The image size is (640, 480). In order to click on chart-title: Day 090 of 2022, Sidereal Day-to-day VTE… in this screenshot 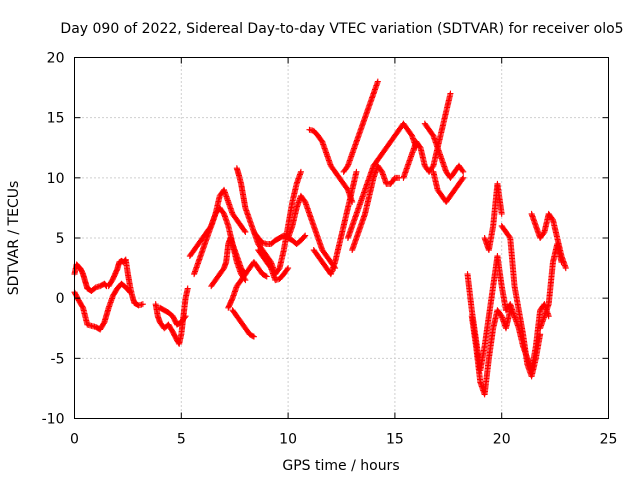, I will do `click(341, 29)`.